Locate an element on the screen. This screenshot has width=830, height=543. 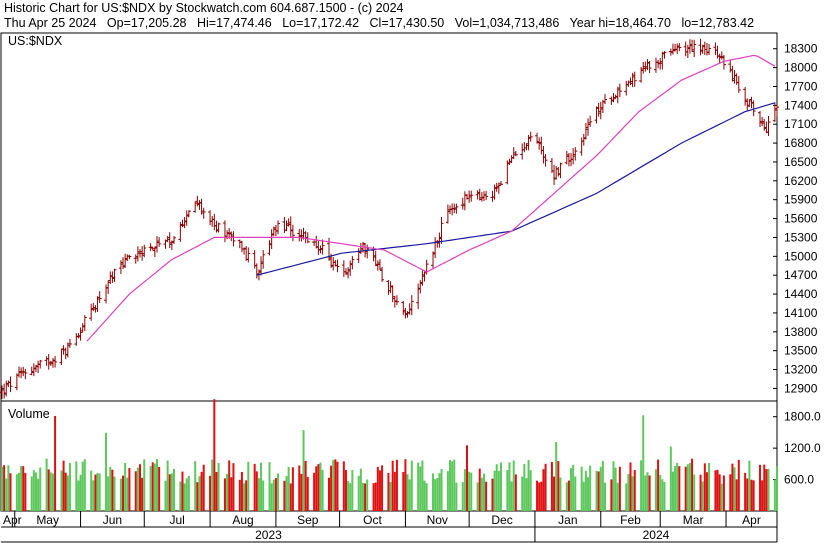
price-tick-label: 14100 is located at coordinates (801, 313).